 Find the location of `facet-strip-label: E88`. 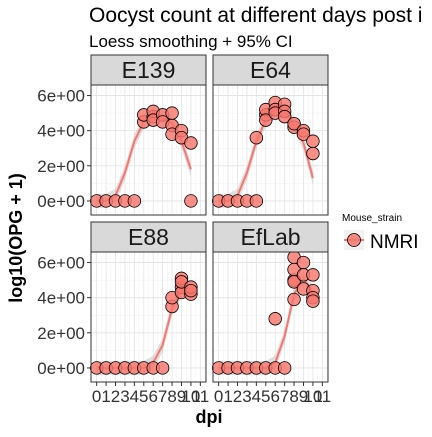

facet-strip-label: E88 is located at coordinates (148, 237).